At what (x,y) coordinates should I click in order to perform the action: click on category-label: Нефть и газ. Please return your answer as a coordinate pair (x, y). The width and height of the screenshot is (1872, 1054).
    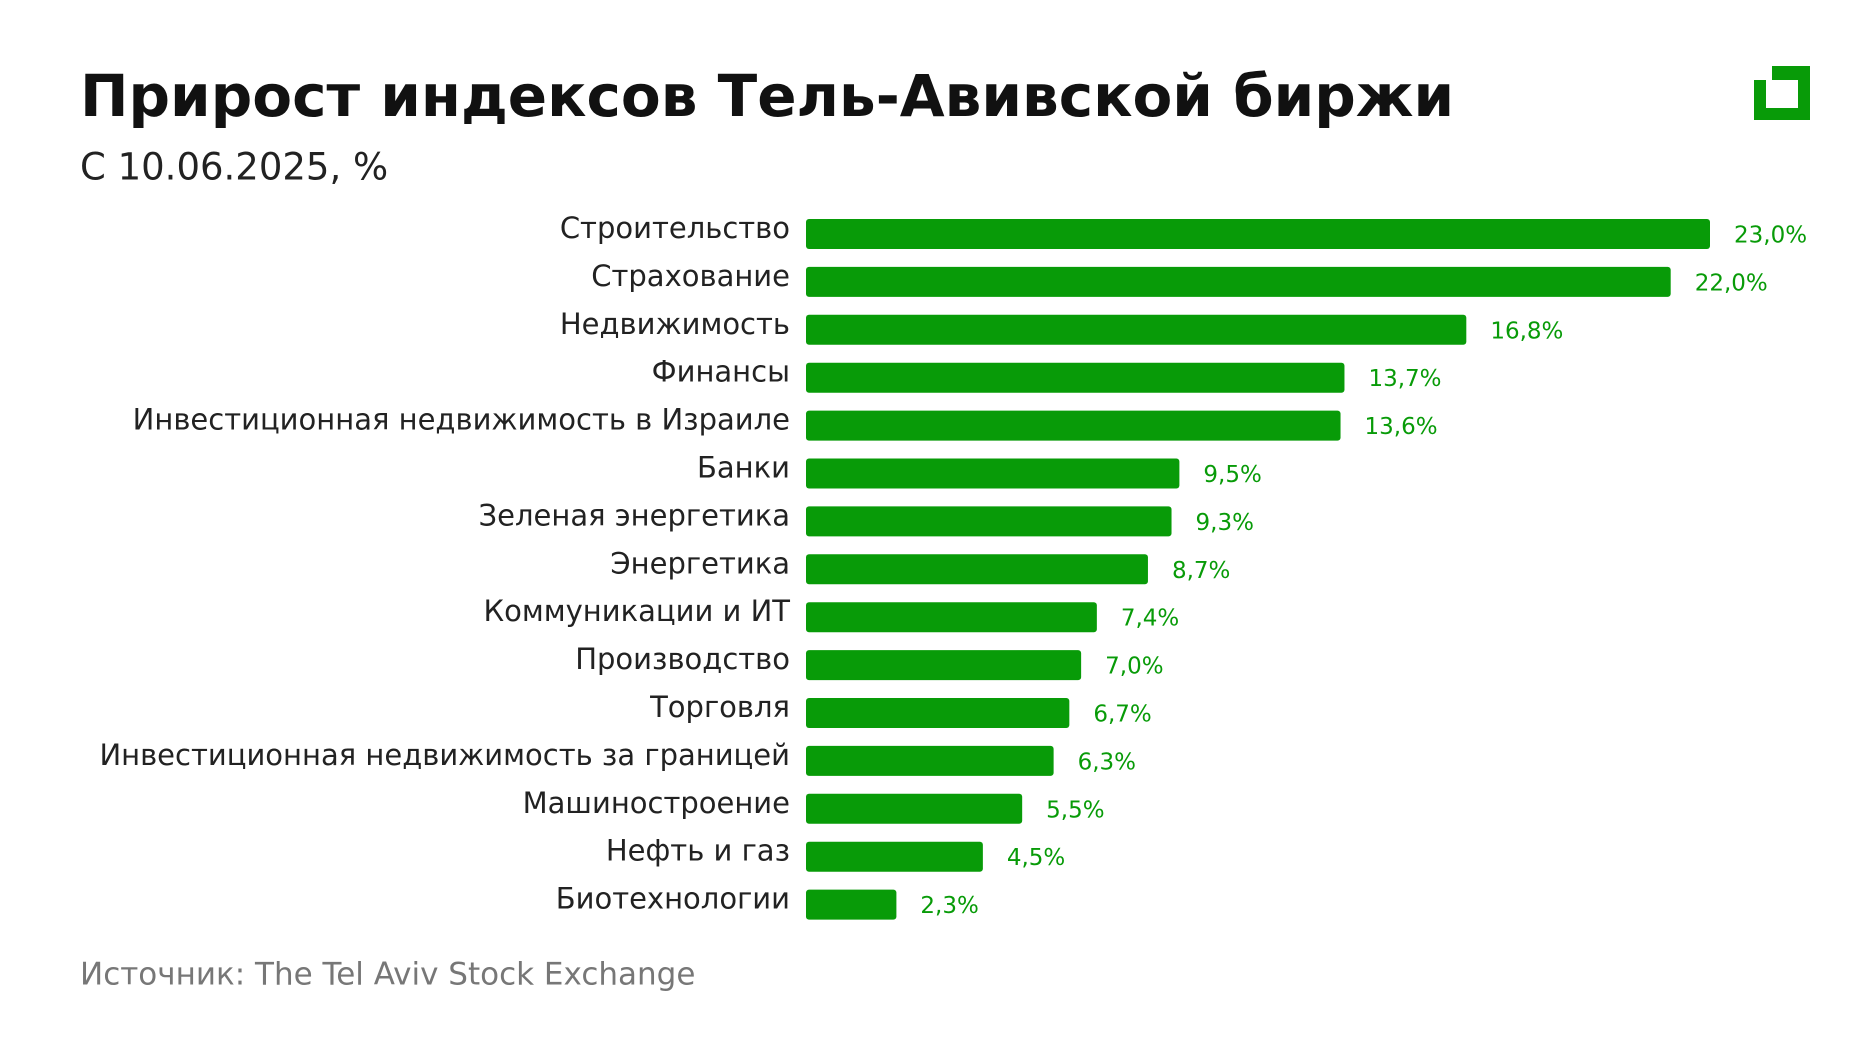
    Looking at the image, I should click on (698, 851).